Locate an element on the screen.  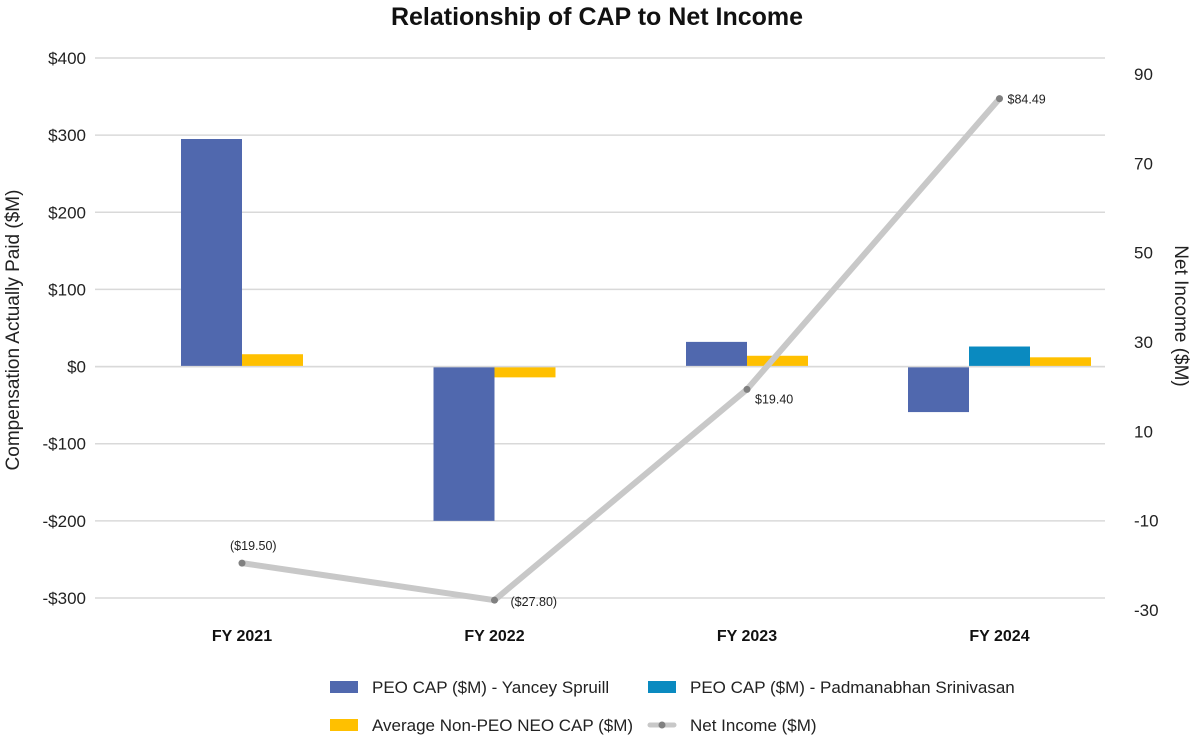
y-tick-label: -$300 is located at coordinates (64, 598).